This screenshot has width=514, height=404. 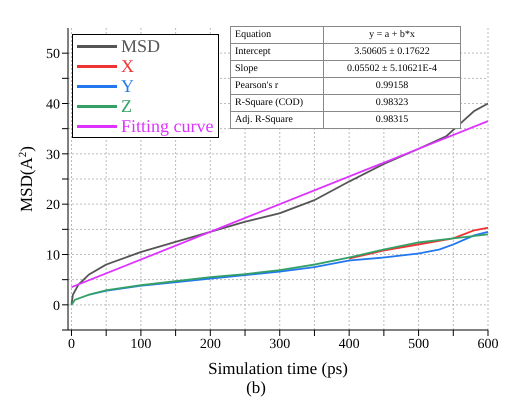 What do you see at coordinates (277, 35) in the screenshot?
I see `annotation: Equation` at bounding box center [277, 35].